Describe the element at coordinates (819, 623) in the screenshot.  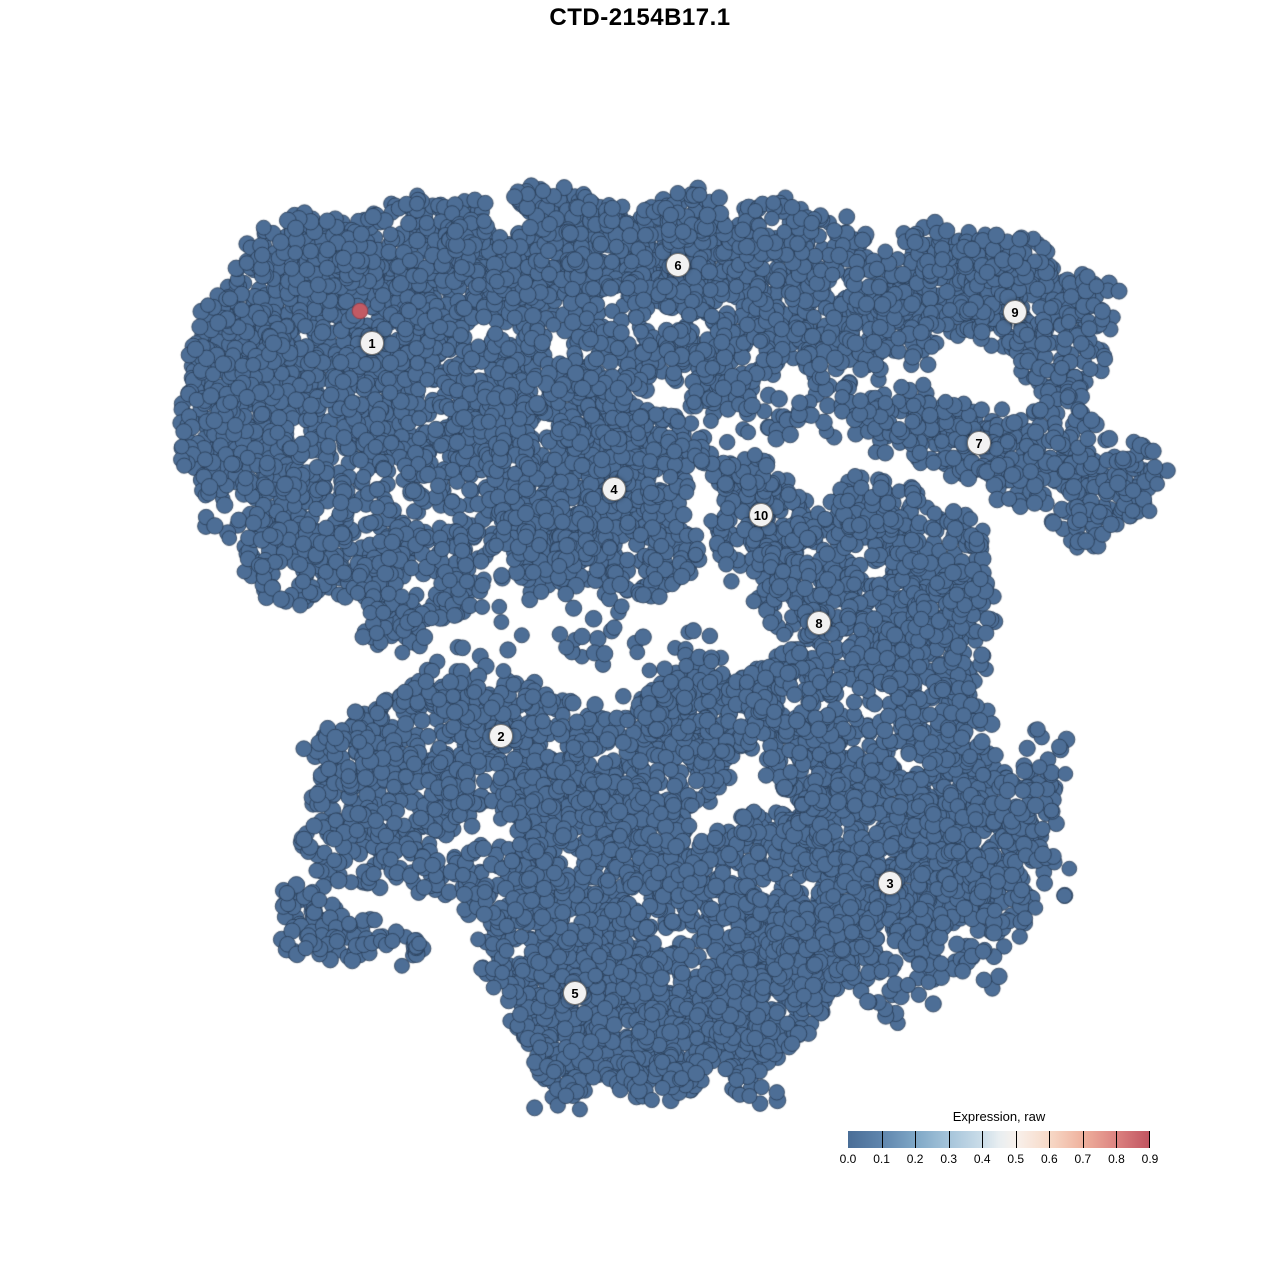
I see `cluster-label-8: 8` at that location.